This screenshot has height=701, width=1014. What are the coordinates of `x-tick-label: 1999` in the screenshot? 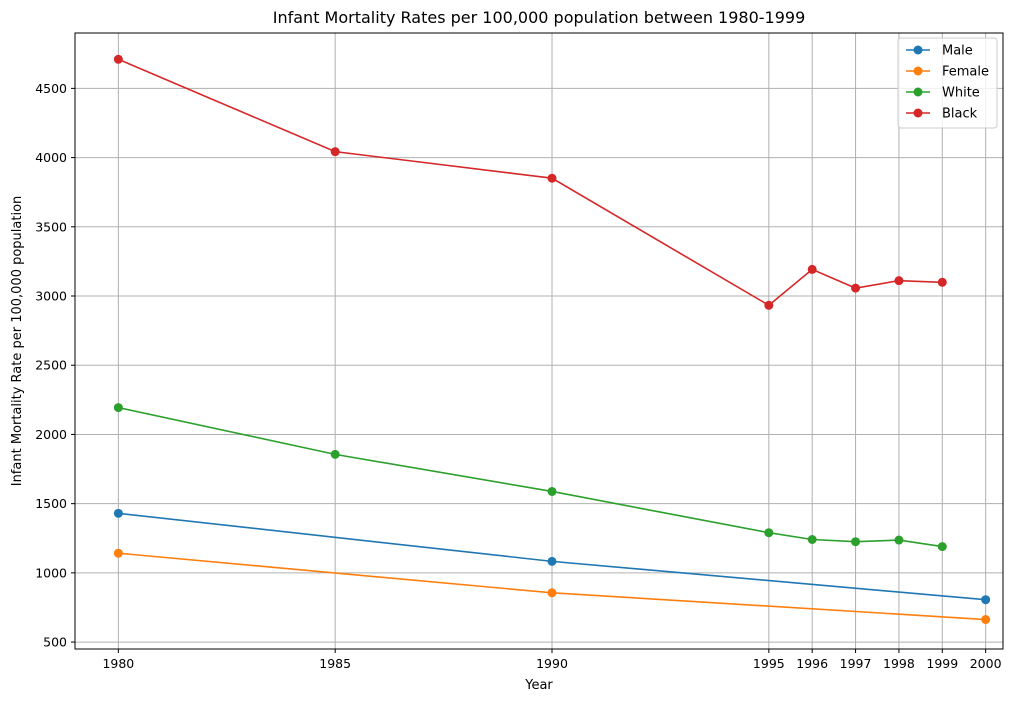 It's located at (942, 663).